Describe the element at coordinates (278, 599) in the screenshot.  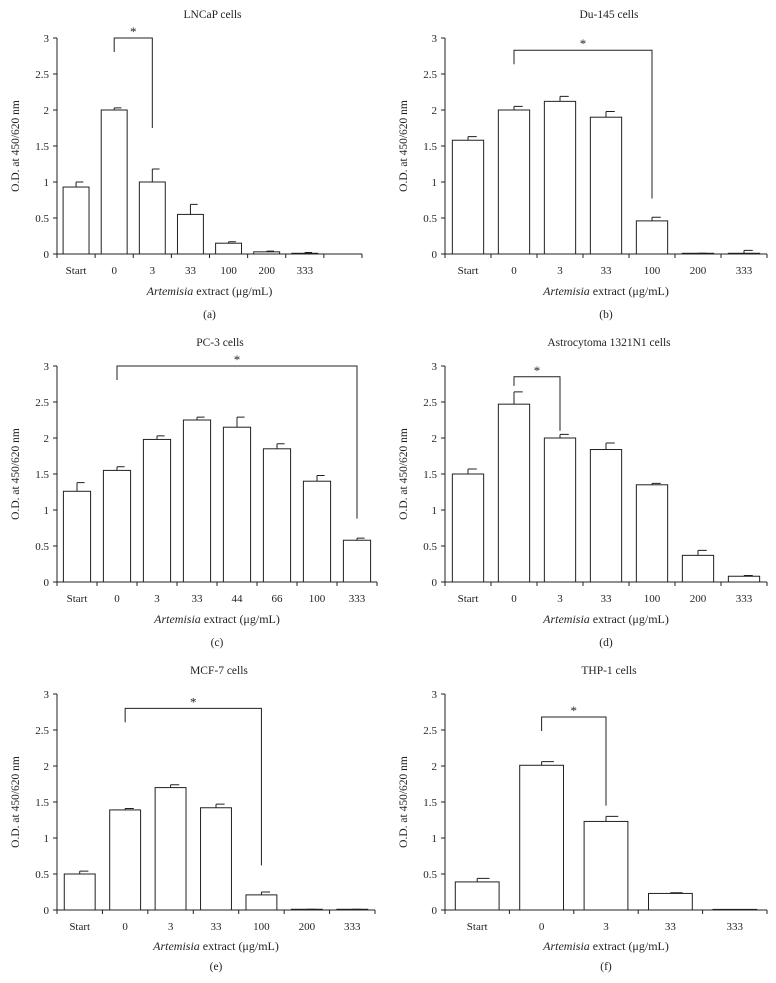
I see `x-tick-label: 66` at that location.